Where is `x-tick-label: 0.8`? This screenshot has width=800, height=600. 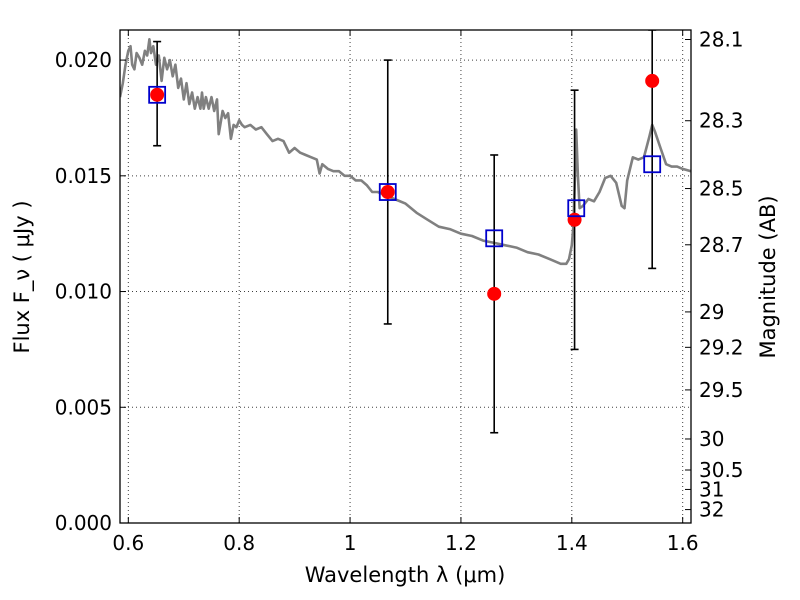 x-tick-label: 0.8 is located at coordinates (239, 543).